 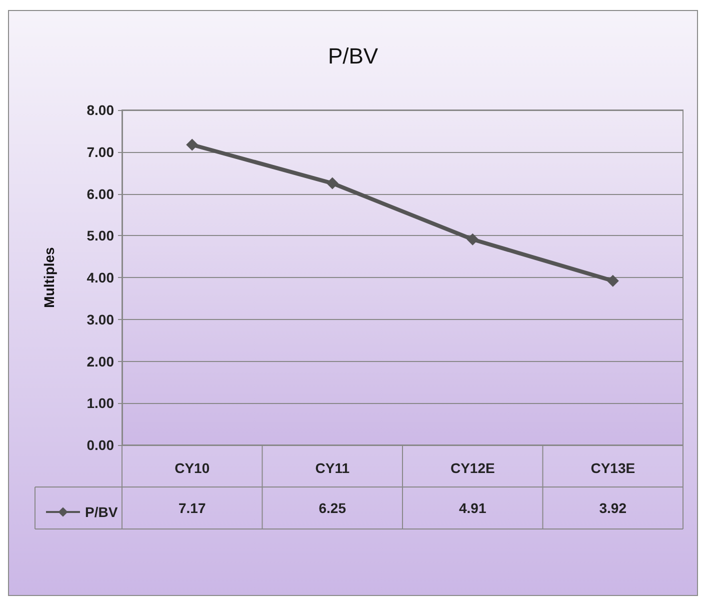 I want to click on y-tick-label: 8.00, so click(x=100, y=110).